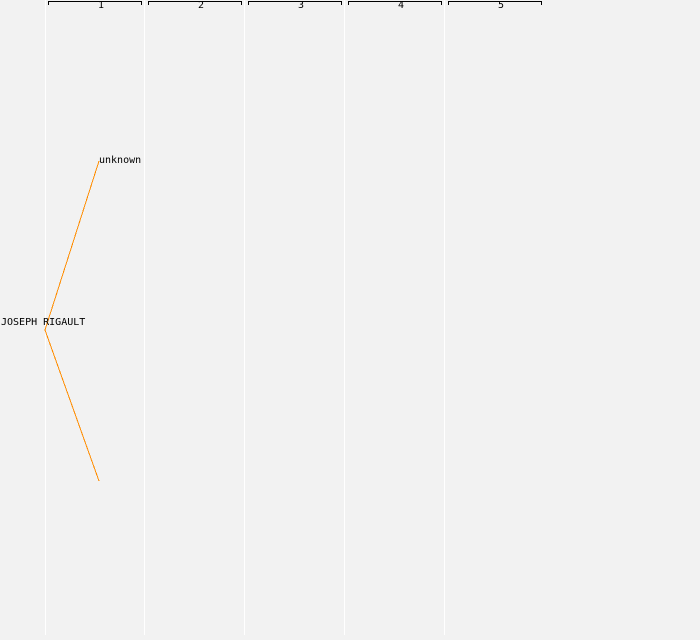 This screenshot has height=640, width=700. Describe the element at coordinates (72, 245) in the screenshot. I see `ancestry-line-father` at that location.